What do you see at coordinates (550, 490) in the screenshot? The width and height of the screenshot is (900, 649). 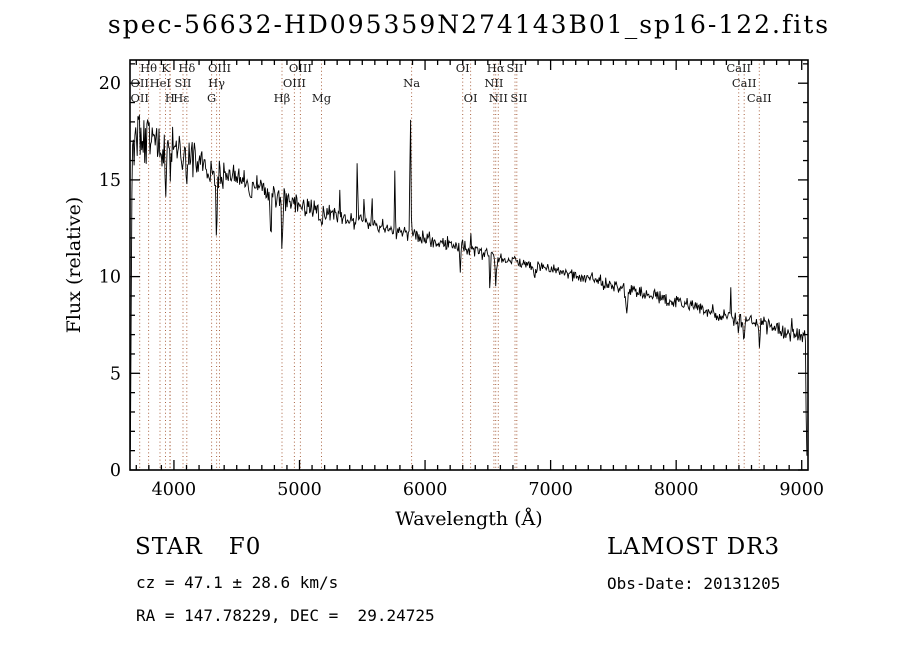 I see `svg-text: 7000` at bounding box center [550, 490].